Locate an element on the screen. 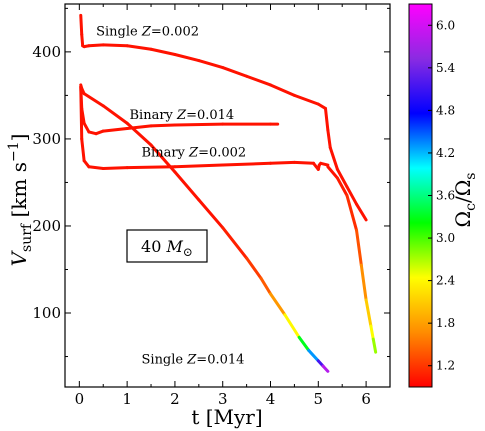 Image resolution: width=485 pixels, height=431 pixels. colorbar-tick-label: 2.4 is located at coordinates (445, 281).